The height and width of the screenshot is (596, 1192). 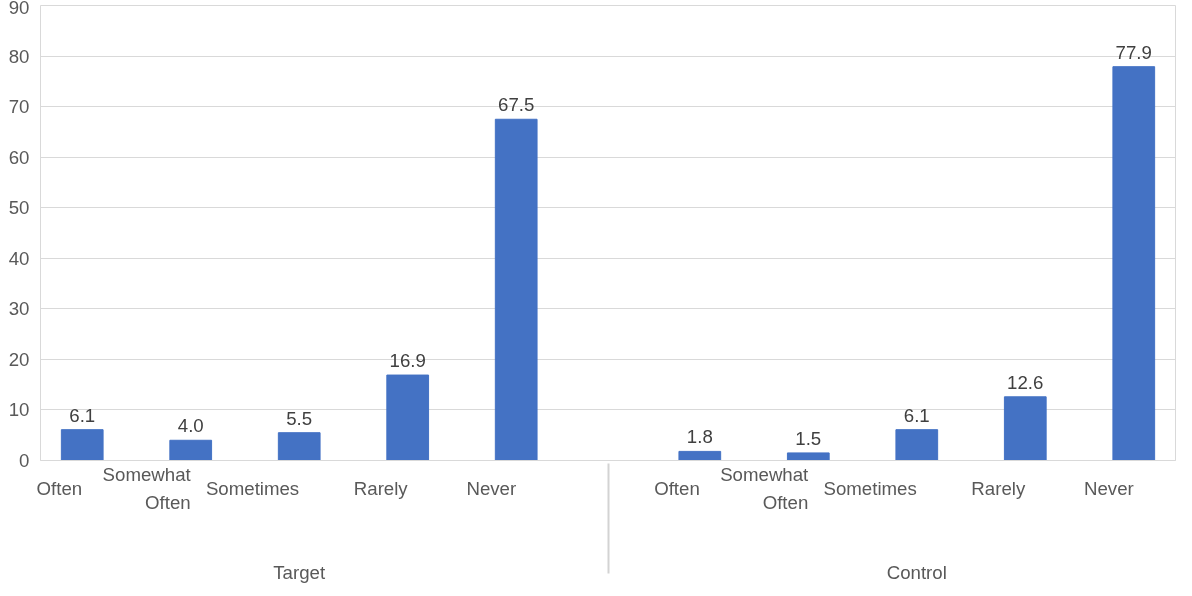 I want to click on data-label: 1.8, so click(x=699, y=437).